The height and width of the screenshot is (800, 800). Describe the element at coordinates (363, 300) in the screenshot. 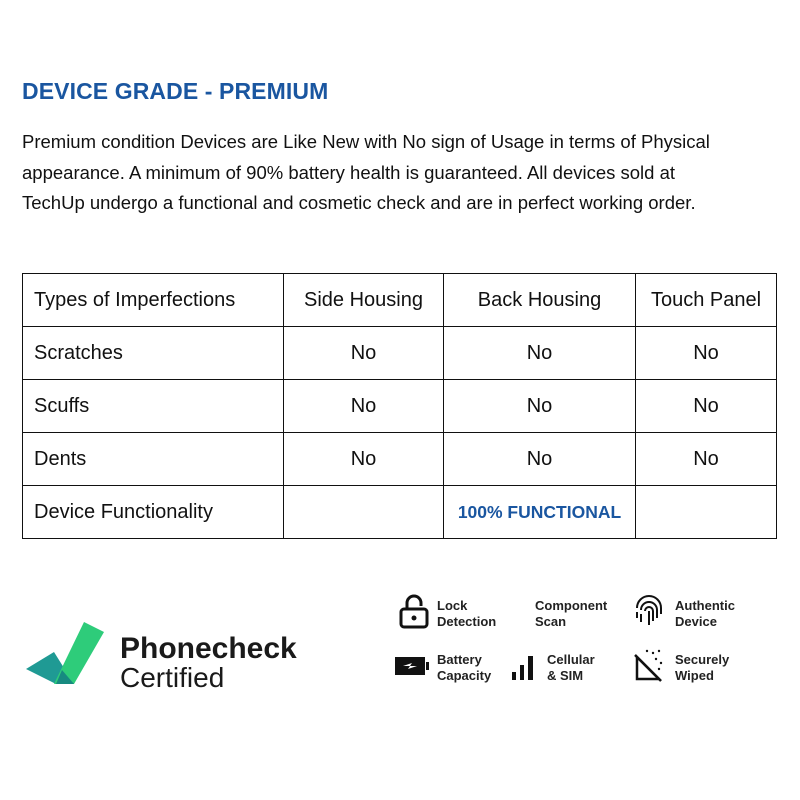

I see `column-header: Side Housing` at that location.